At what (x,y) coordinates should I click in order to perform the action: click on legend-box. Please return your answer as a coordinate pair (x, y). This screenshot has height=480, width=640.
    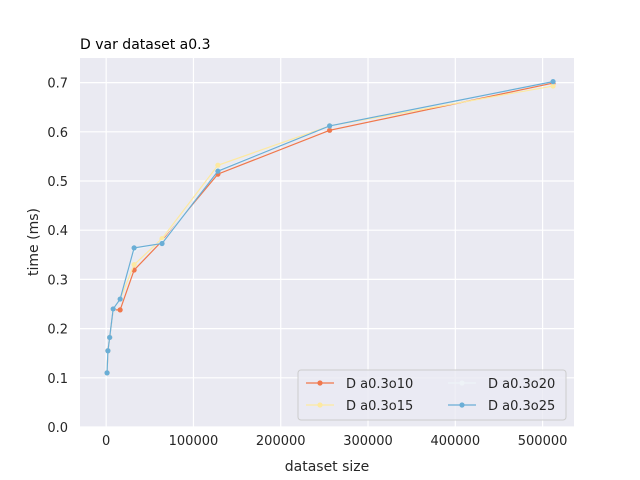
    Looking at the image, I should click on (432, 395).